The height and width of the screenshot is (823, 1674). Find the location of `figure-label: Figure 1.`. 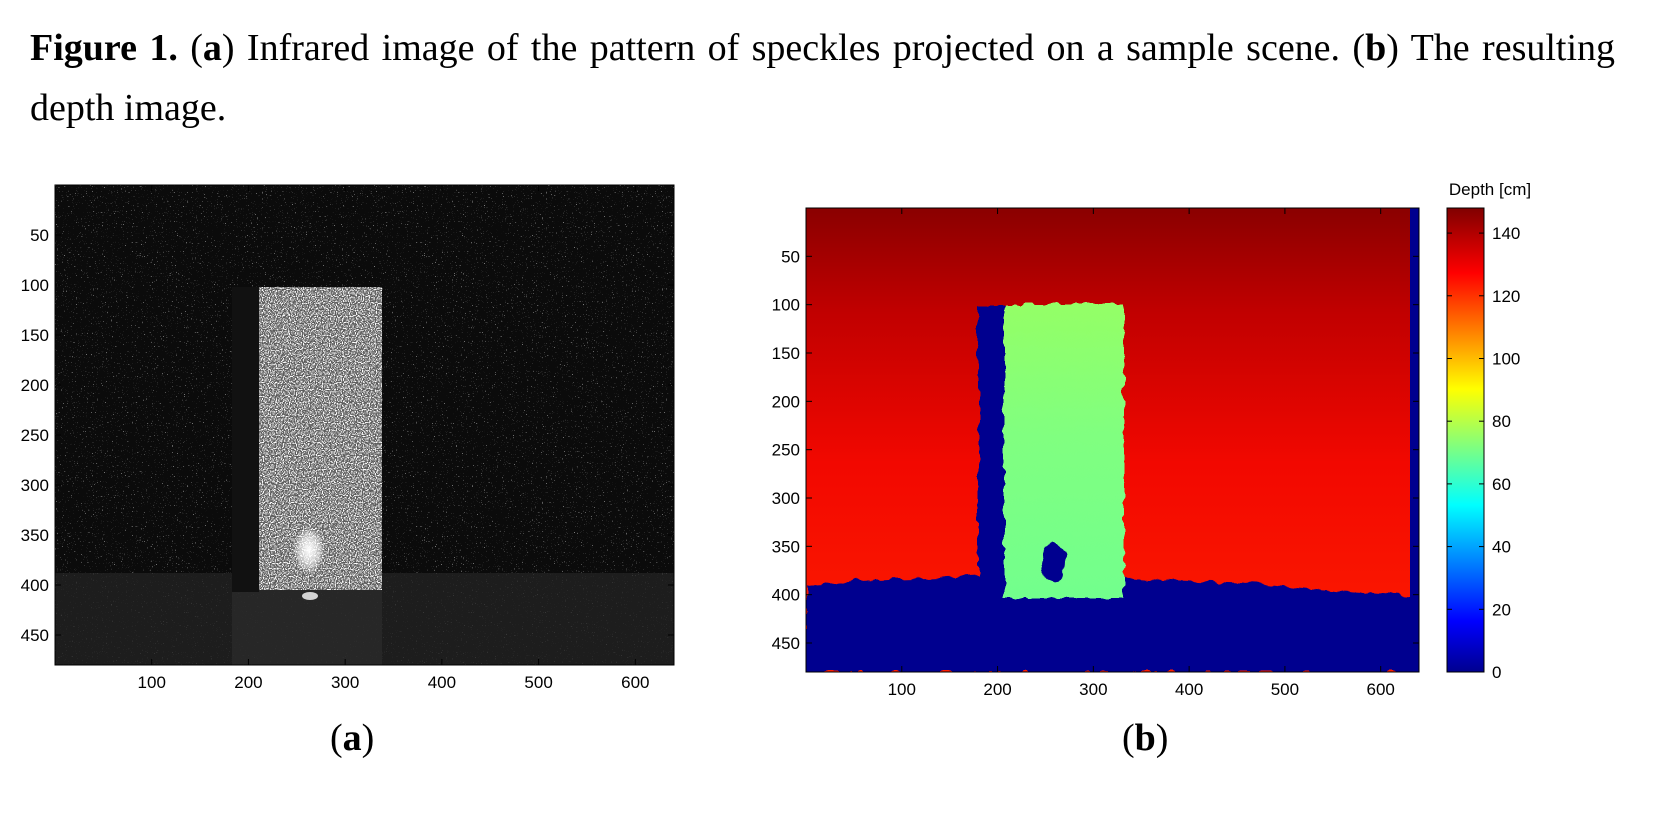

figure-label: Figure 1. is located at coordinates (104, 48).